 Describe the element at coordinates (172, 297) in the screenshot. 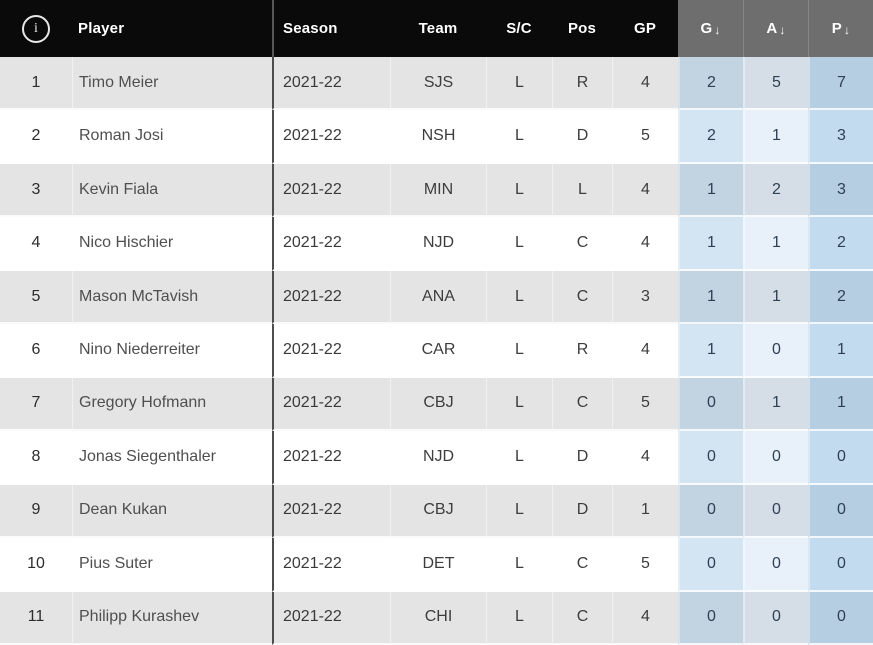

I see `player-name: Mason McTavish` at that location.